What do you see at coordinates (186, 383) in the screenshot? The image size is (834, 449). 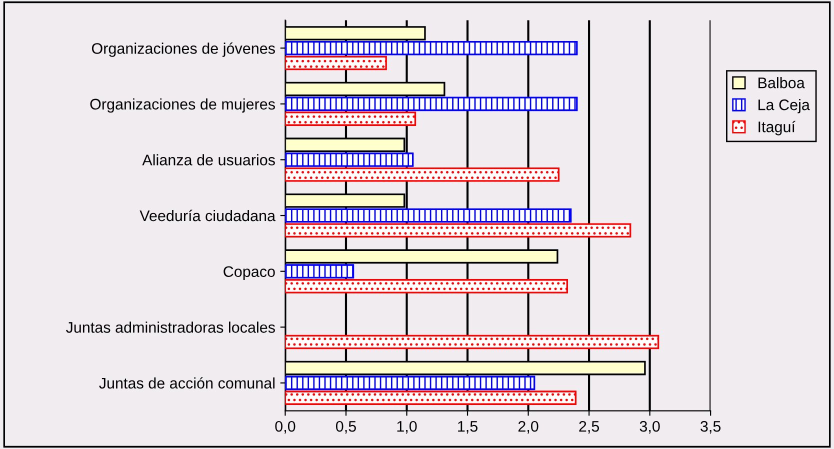 I see `y-tick-label: Juntas de acción comunal` at bounding box center [186, 383].